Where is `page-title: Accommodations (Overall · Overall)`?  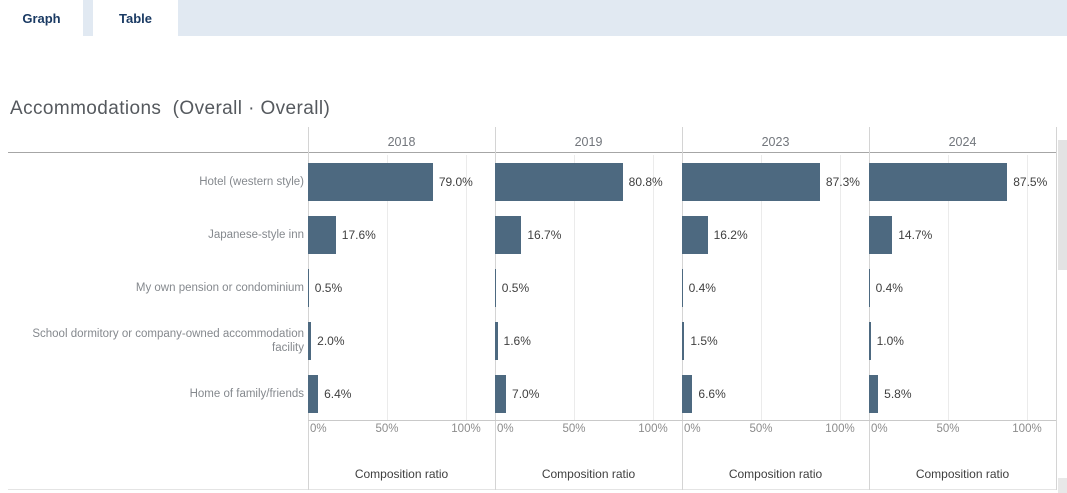
page-title: Accommodations (Overall · Overall) is located at coordinates (170, 108).